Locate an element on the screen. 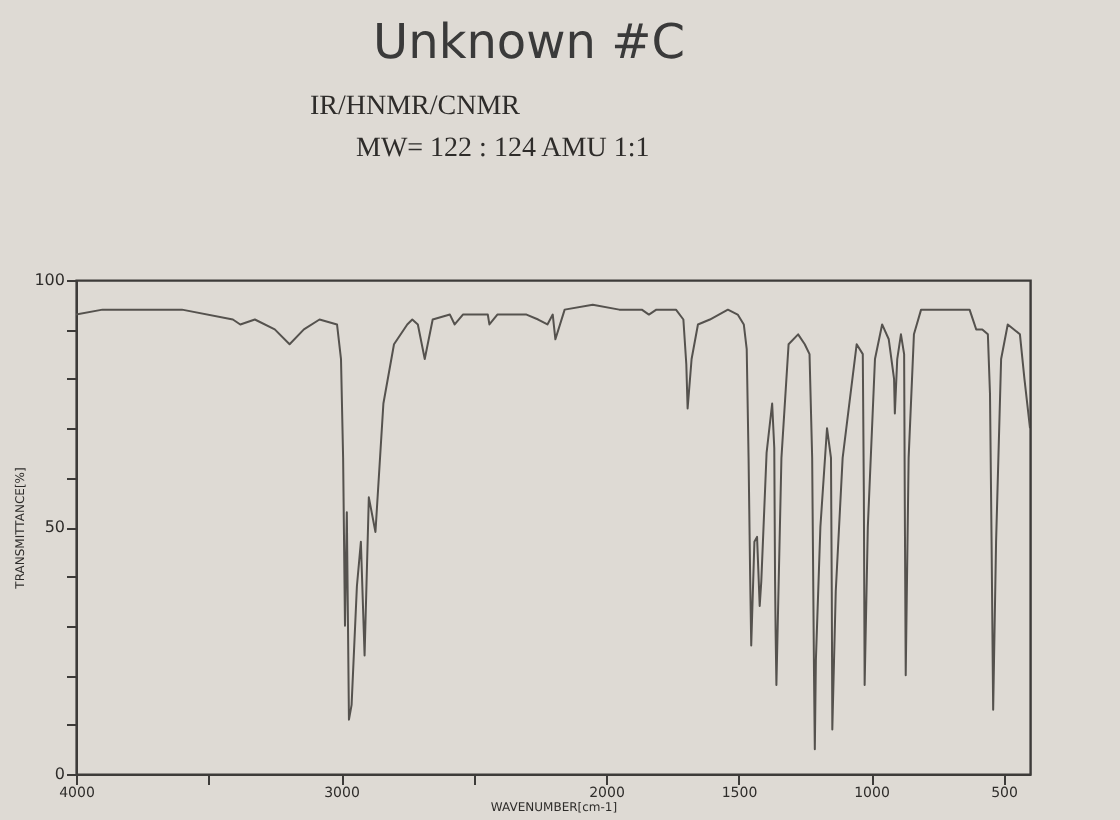  chart-subtitle: IR/HNMR/CNMR is located at coordinates (416, 107).